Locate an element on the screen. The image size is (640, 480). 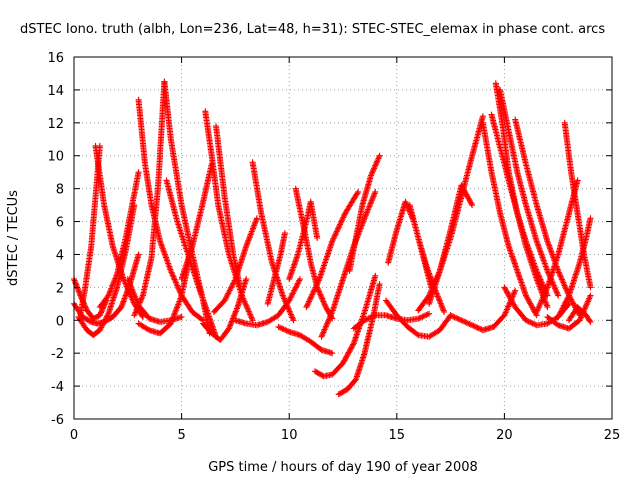
y-tick-label: 6 is located at coordinates (60, 223).